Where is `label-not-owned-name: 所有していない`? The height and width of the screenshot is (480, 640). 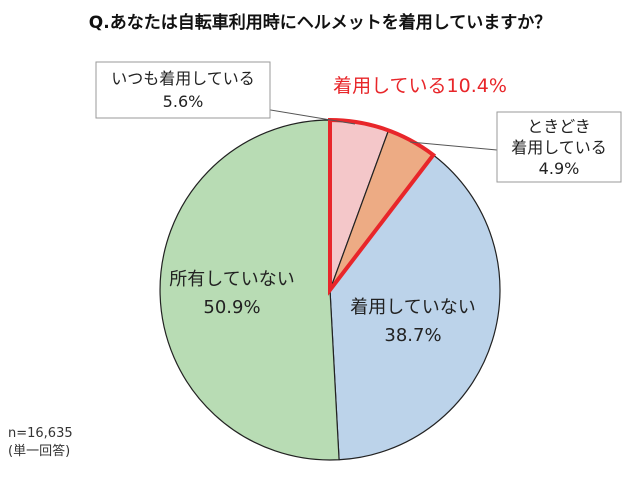 label-not-owned-name: 所有していない is located at coordinates (231, 279).